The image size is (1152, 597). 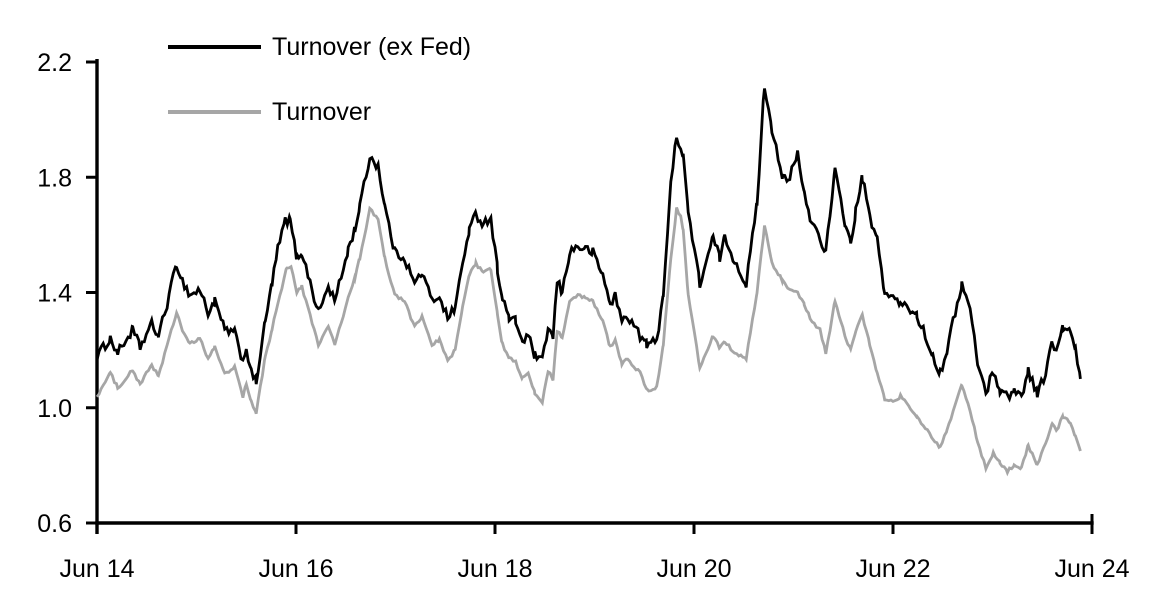 I want to click on x-tick-label: Jun 22, so click(x=892, y=569).